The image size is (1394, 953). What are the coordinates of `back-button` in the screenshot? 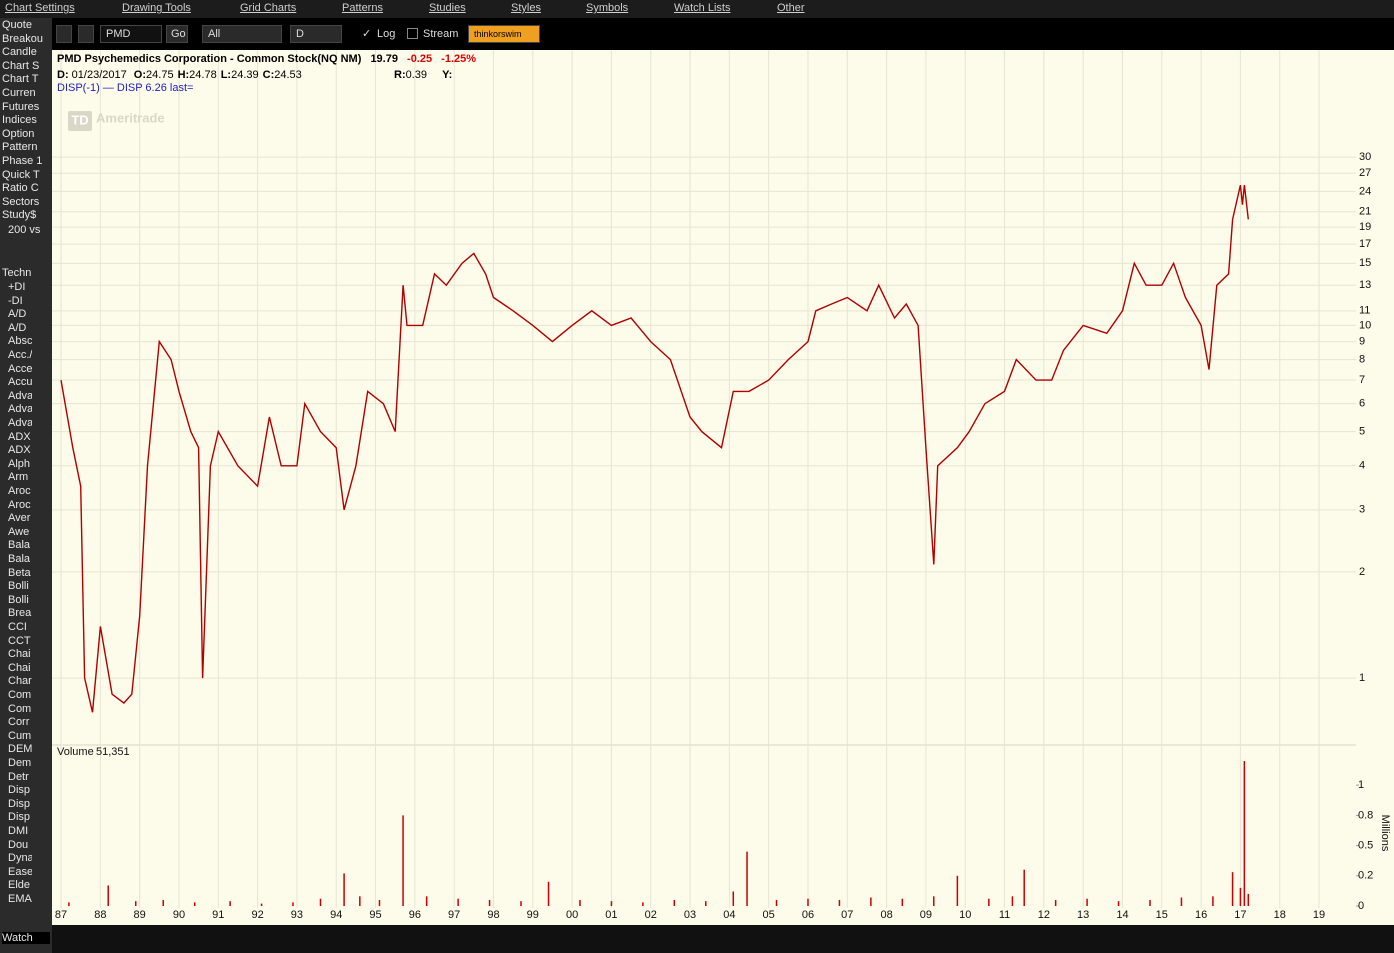 It's located at (64, 34).